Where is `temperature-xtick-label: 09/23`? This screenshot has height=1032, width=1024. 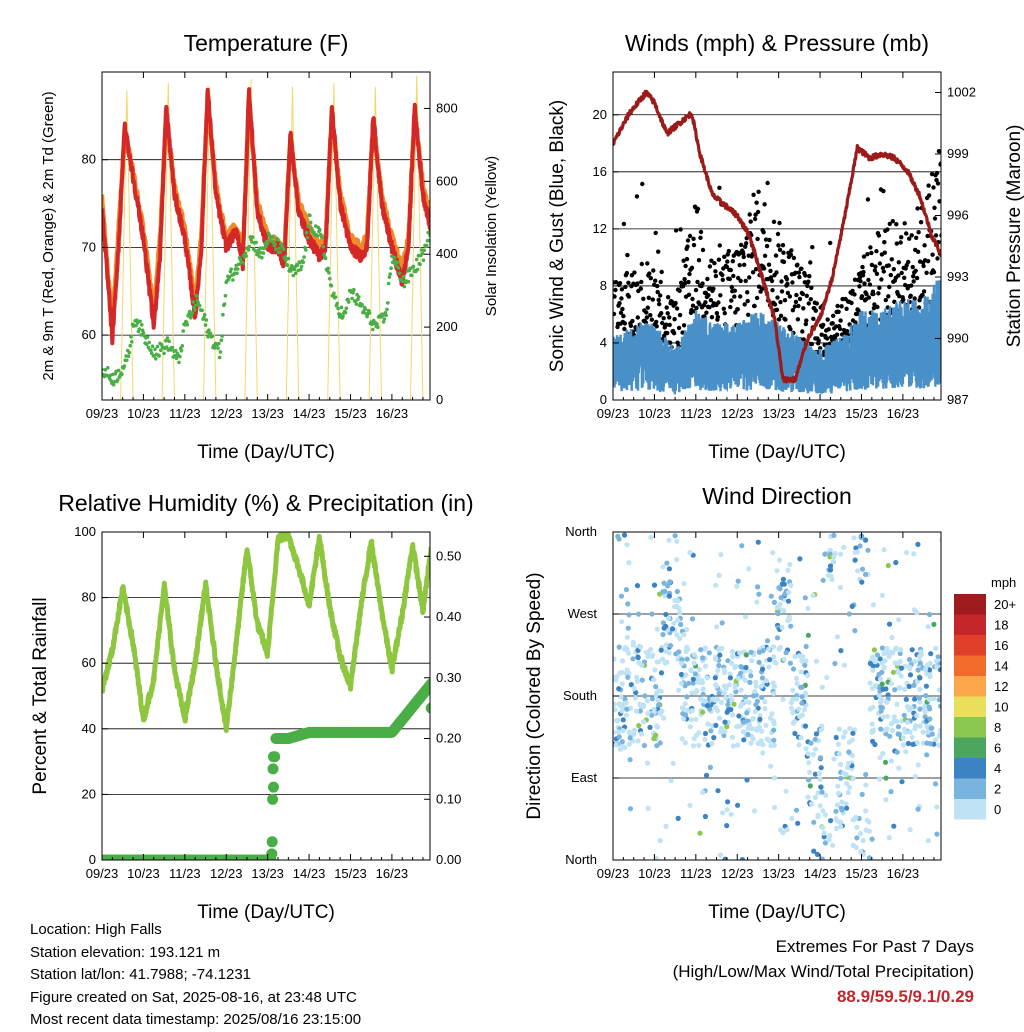 temperature-xtick-label: 09/23 is located at coordinates (102, 413).